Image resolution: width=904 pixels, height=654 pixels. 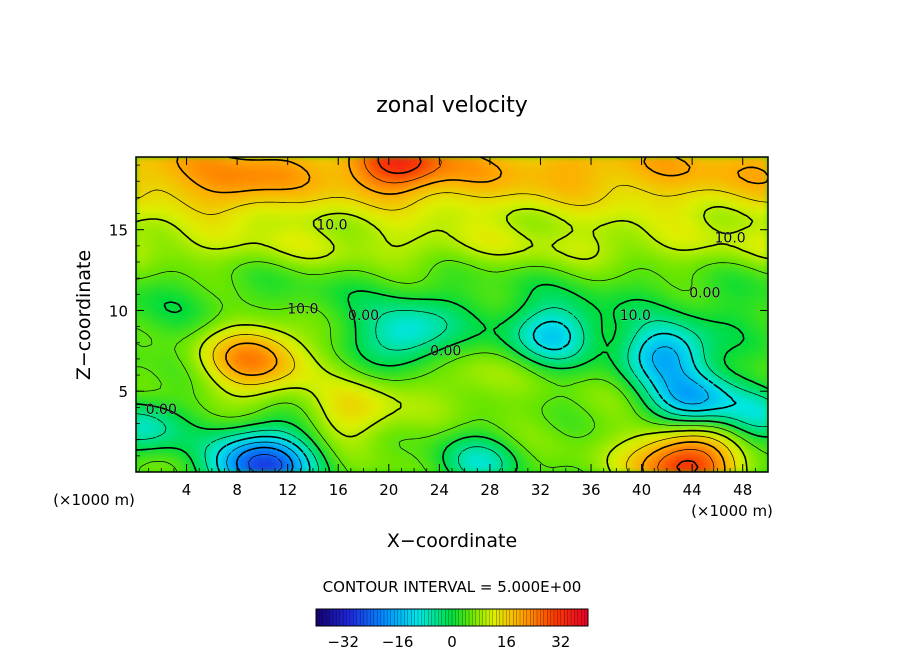 What do you see at coordinates (94, 500) in the screenshot?
I see `x-unit-label-left: (×1000 m)` at bounding box center [94, 500].